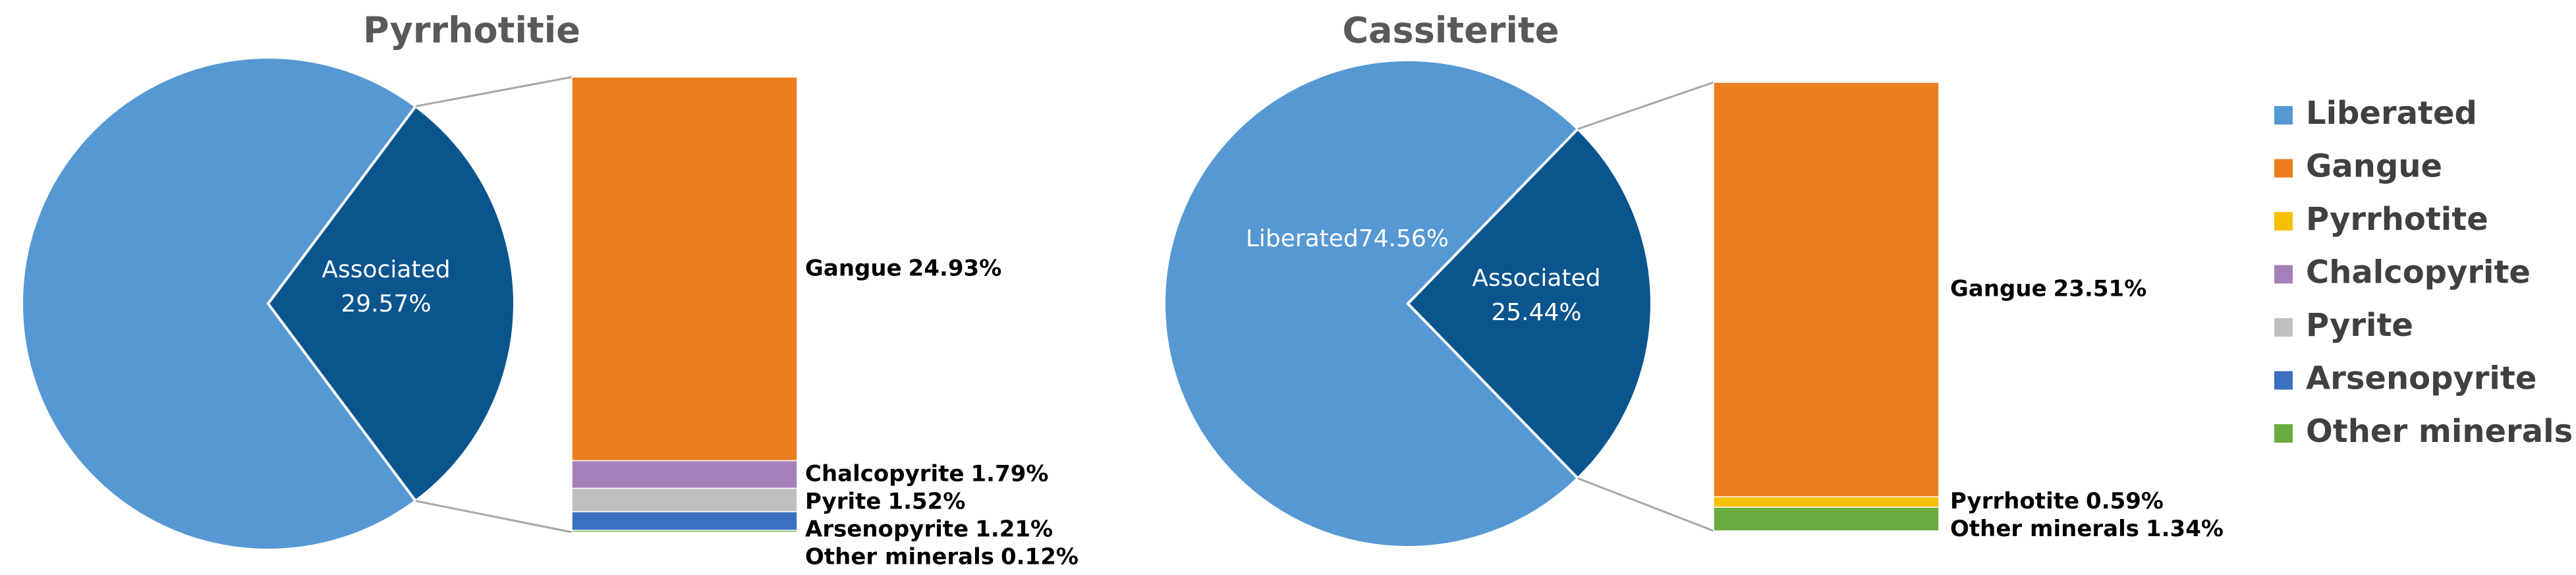 The height and width of the screenshot is (575, 2576). What do you see at coordinates (2100, 288) in the screenshot?
I see `bar-label-value: 23.51%` at bounding box center [2100, 288].